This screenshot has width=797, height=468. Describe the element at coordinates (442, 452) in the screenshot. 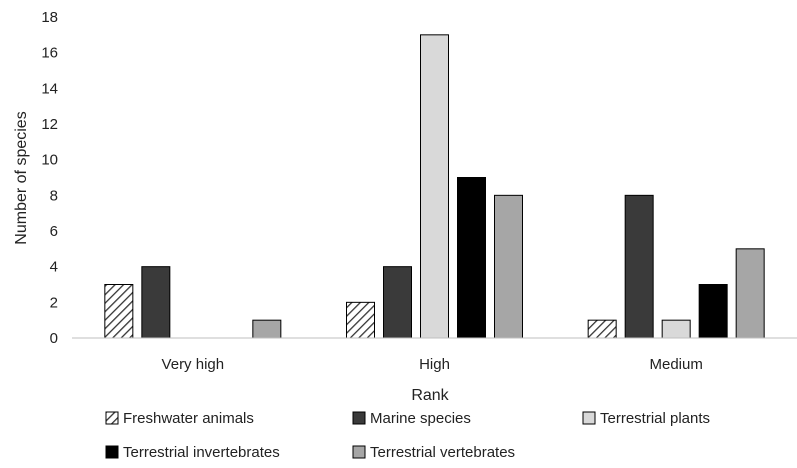

I see `legend-label: Terrestrial vertebrates` at that location.